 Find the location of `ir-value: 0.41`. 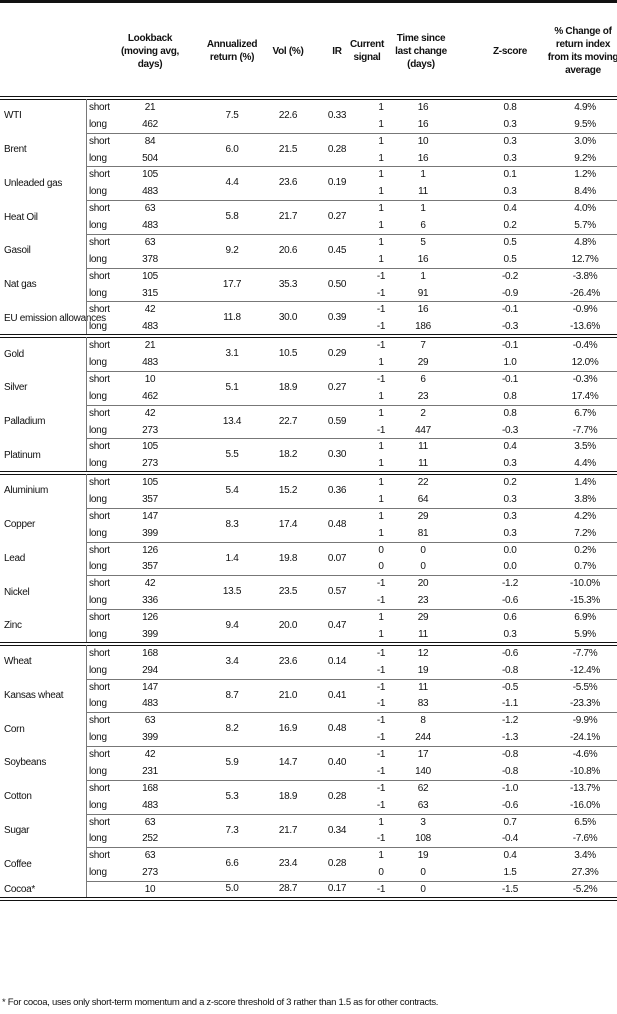

ir-value: 0.41 is located at coordinates (337, 695).